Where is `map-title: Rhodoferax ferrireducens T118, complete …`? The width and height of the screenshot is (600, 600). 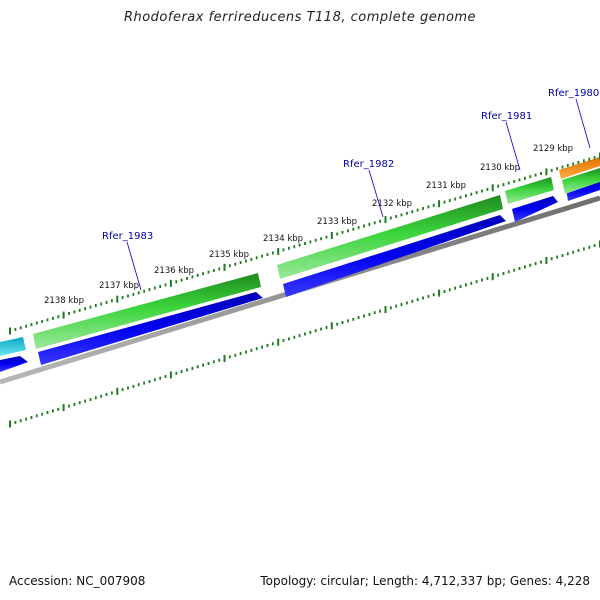 map-title: Rhodoferax ferrireducens T118, complete … is located at coordinates (300, 17).